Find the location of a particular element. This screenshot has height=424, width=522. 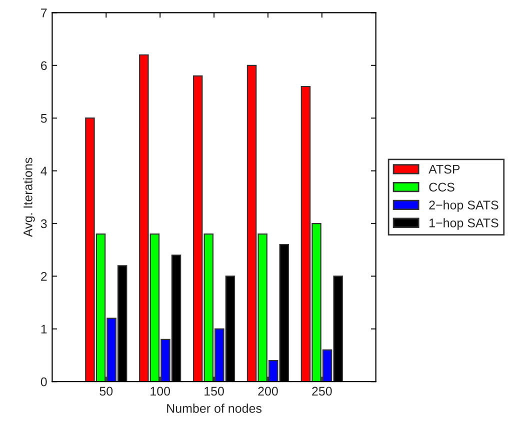

y-tick-label: 0 is located at coordinates (43, 381).